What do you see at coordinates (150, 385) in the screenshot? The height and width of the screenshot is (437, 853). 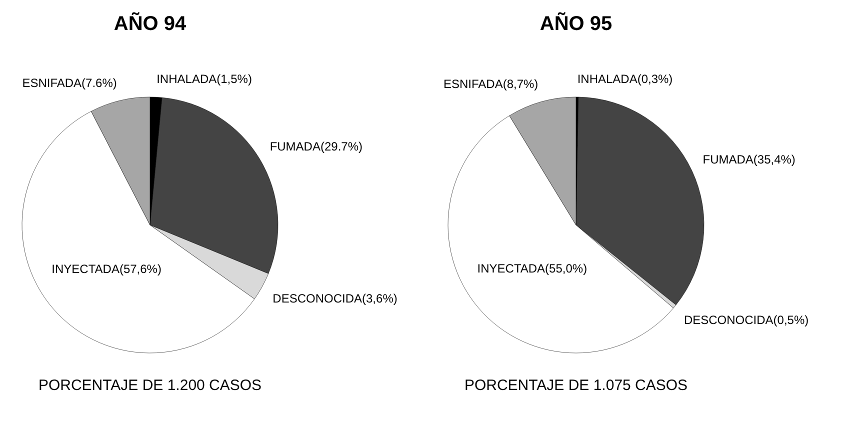 I see `text: PORCENTAJE DE 1.200 CASOS` at bounding box center [150, 385].